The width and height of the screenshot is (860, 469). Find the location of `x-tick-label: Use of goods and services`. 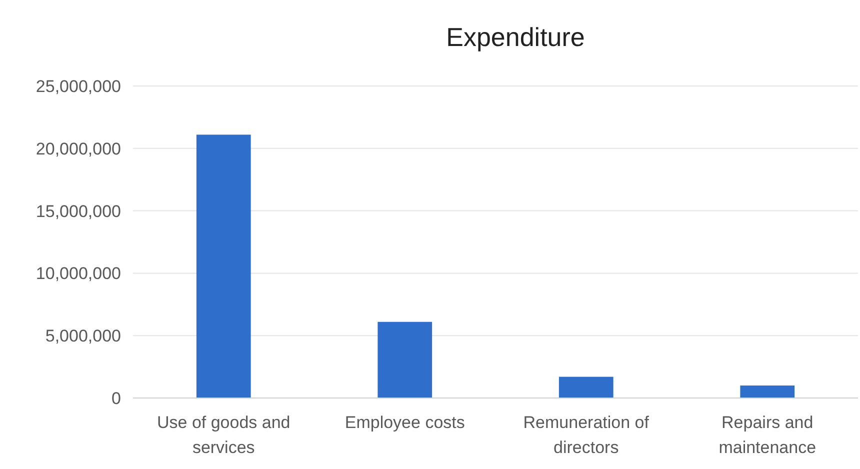

x-tick-label: Use of goods and services is located at coordinates (223, 435).